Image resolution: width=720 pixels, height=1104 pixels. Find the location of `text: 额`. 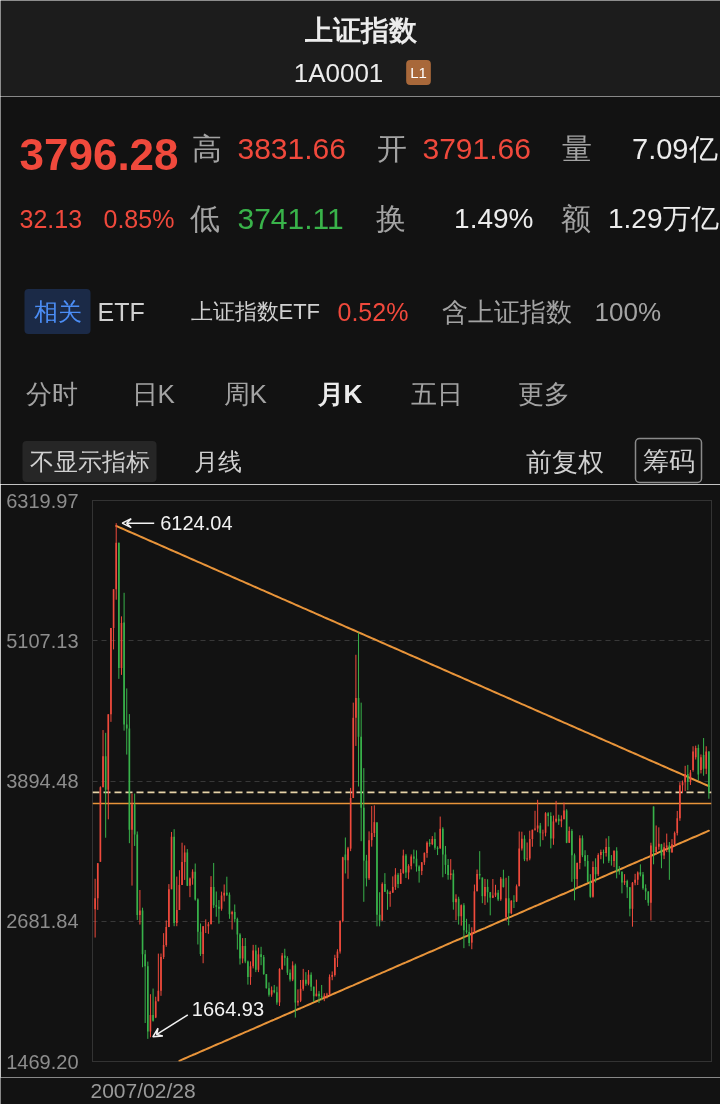

text: 额 is located at coordinates (575, 218).